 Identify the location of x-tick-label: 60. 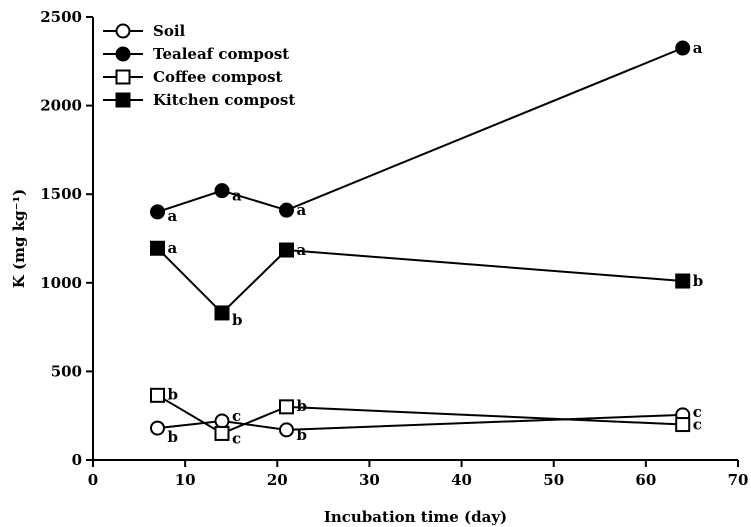
(645, 480).